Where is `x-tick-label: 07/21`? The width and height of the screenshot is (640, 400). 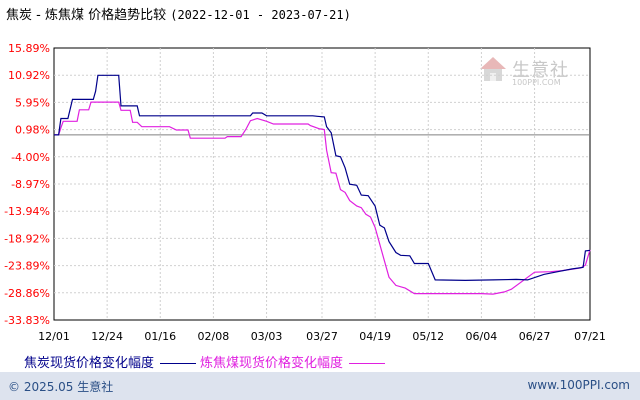 x-tick-label: 07/21 is located at coordinates (590, 336).